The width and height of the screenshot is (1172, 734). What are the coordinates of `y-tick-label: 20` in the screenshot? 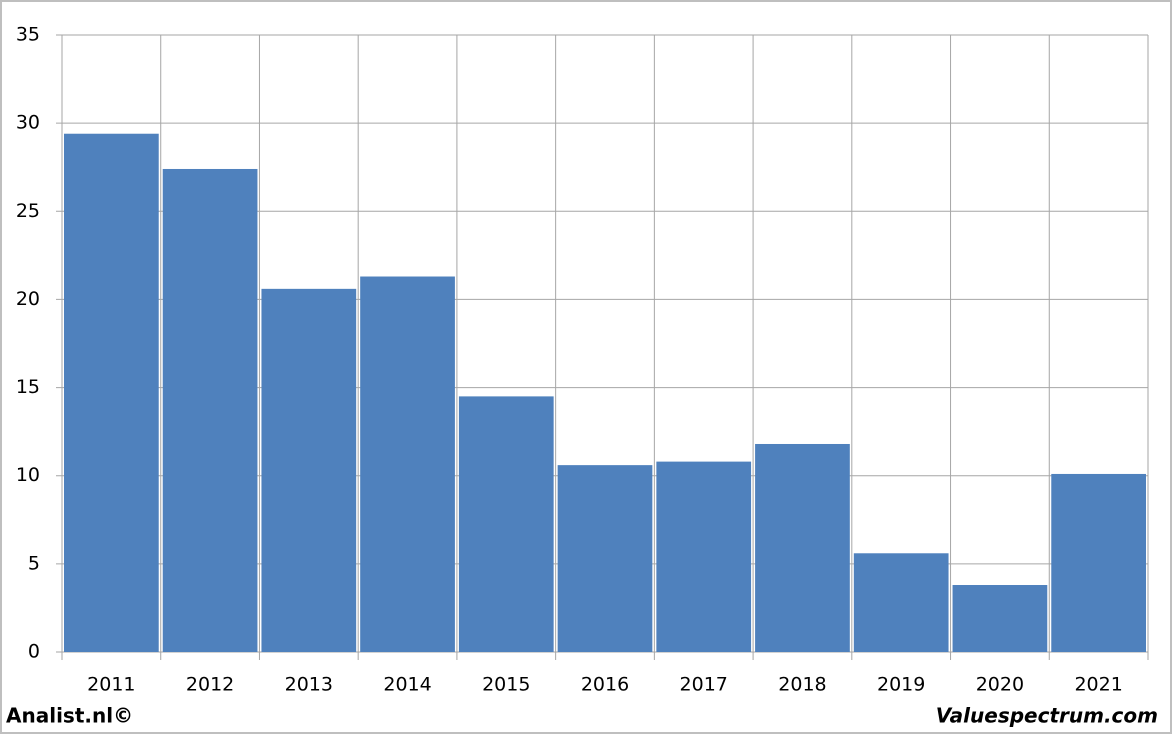 It's located at (28, 299).